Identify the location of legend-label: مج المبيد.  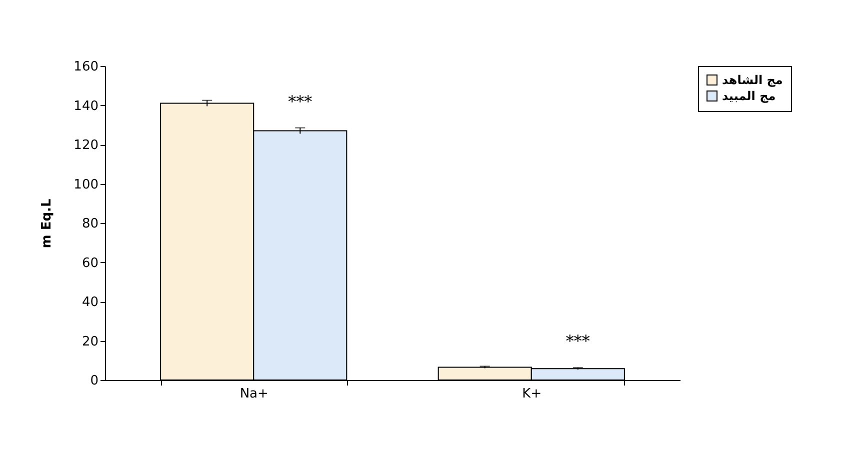
(749, 96).